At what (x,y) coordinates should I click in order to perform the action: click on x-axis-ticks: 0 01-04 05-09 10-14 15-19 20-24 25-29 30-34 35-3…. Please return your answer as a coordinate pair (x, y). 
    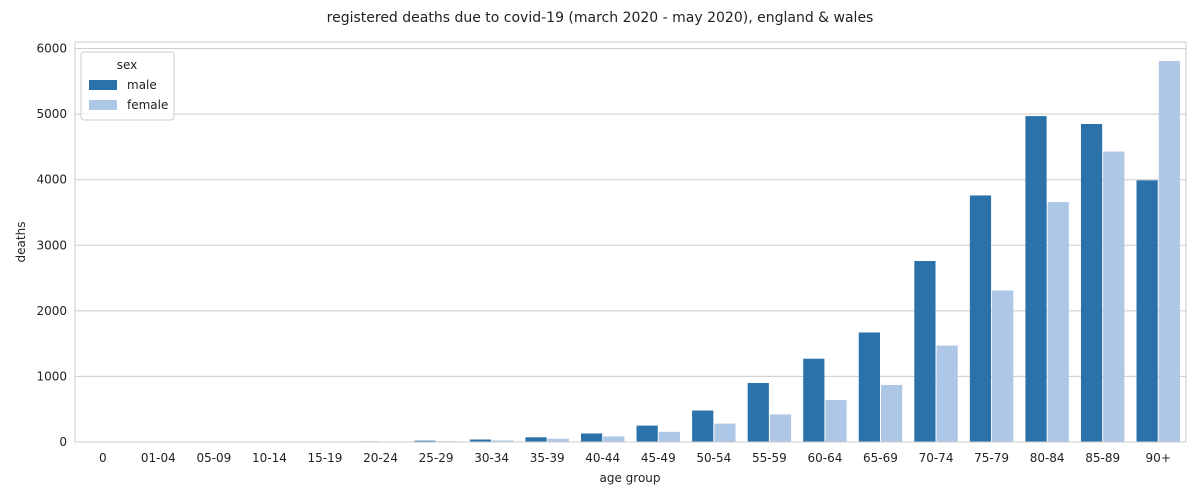
    Looking at the image, I should click on (635, 458).